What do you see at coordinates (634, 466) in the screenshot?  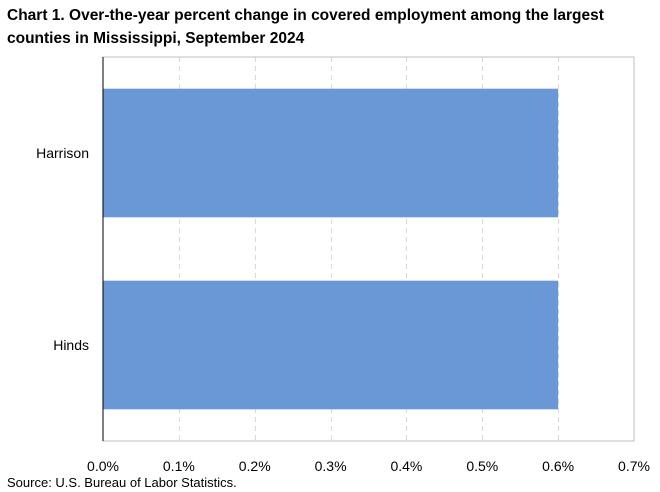 I see `x-tick-label: 0.7%` at bounding box center [634, 466].